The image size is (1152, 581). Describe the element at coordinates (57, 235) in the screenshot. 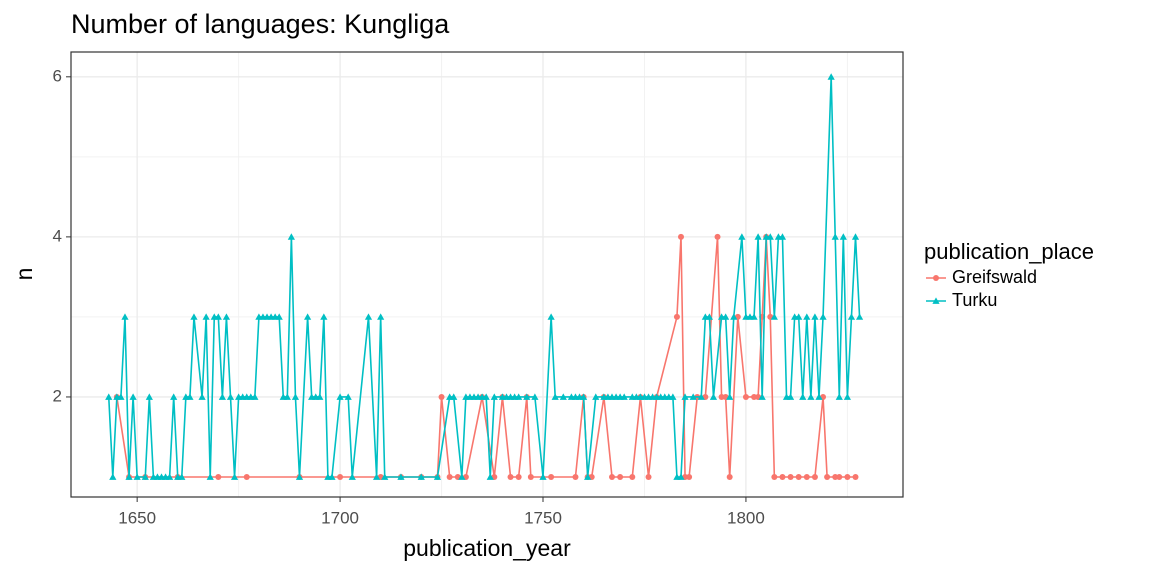

I see `y-tick-label: 4` at that location.